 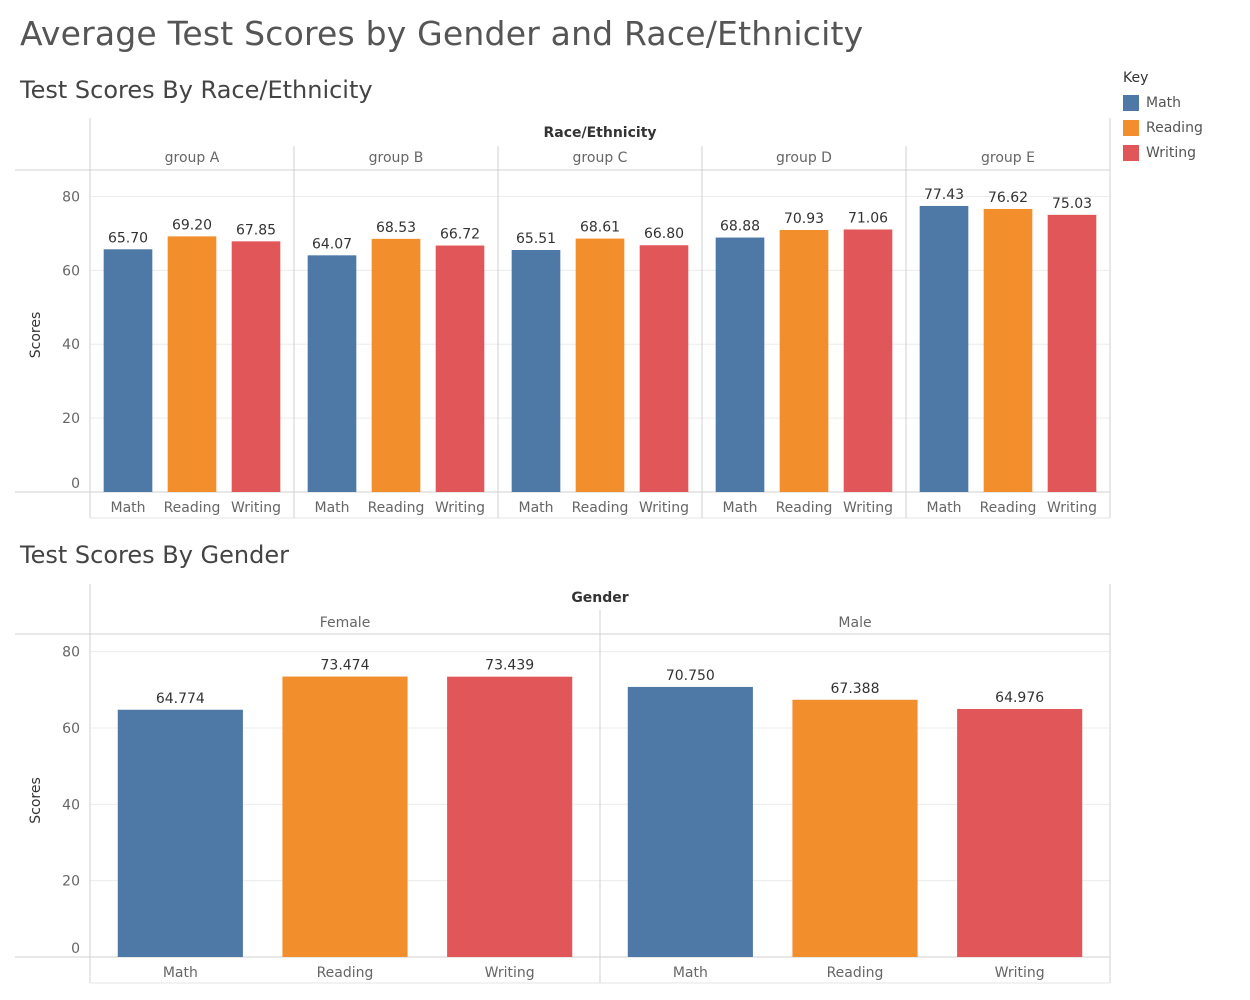 I want to click on legend-swatch-writing, so click(x=1131, y=152).